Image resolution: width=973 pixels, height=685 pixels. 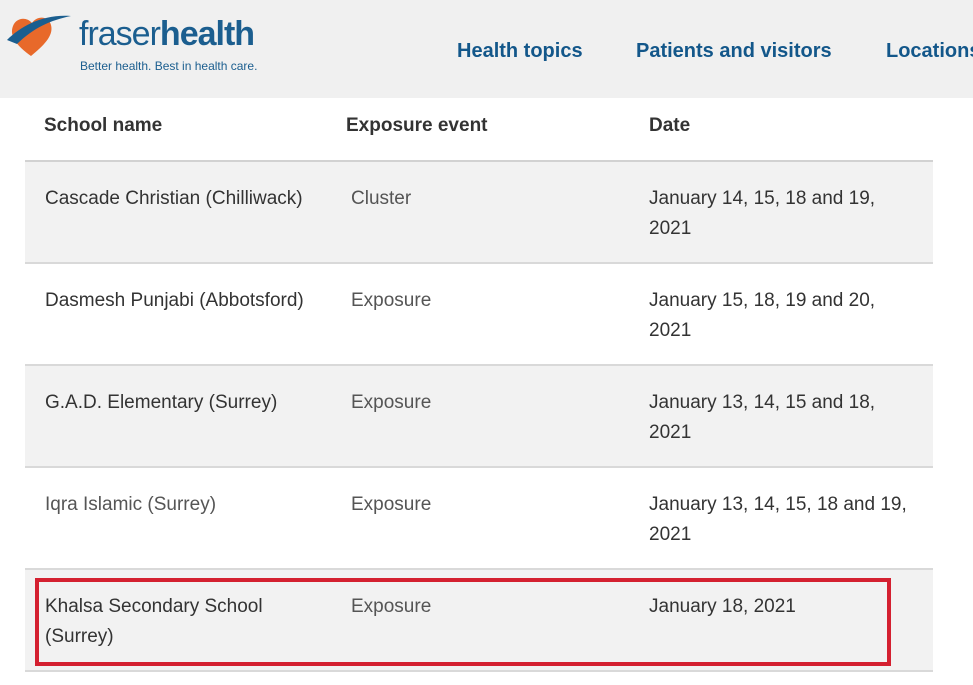 I want to click on exposure-event-cell: Cluster, so click(x=381, y=198).